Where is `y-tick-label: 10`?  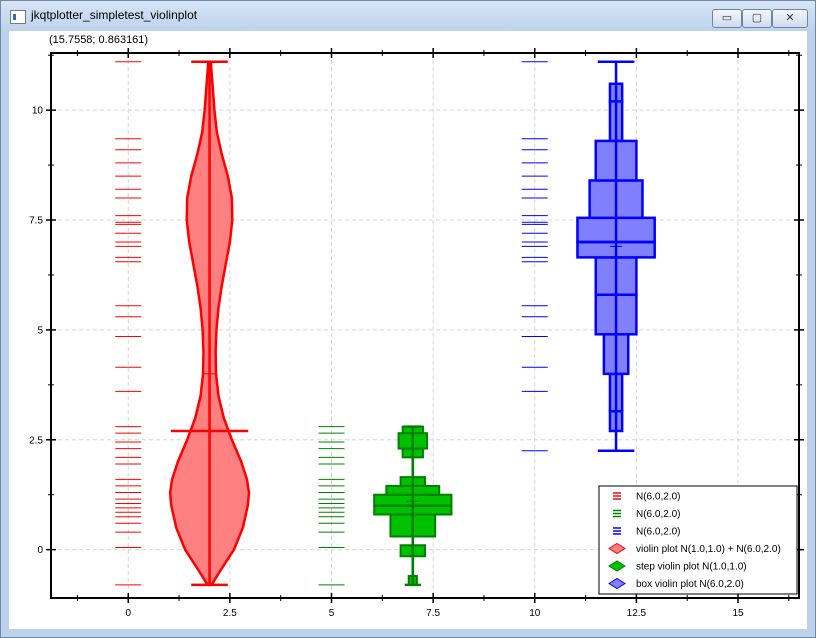
y-tick-label: 10 is located at coordinates (38, 111).